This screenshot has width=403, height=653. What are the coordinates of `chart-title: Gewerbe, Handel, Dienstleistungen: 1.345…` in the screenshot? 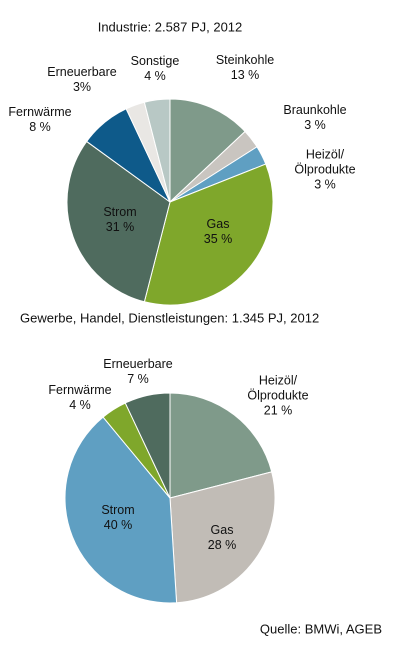 It's located at (169, 317).